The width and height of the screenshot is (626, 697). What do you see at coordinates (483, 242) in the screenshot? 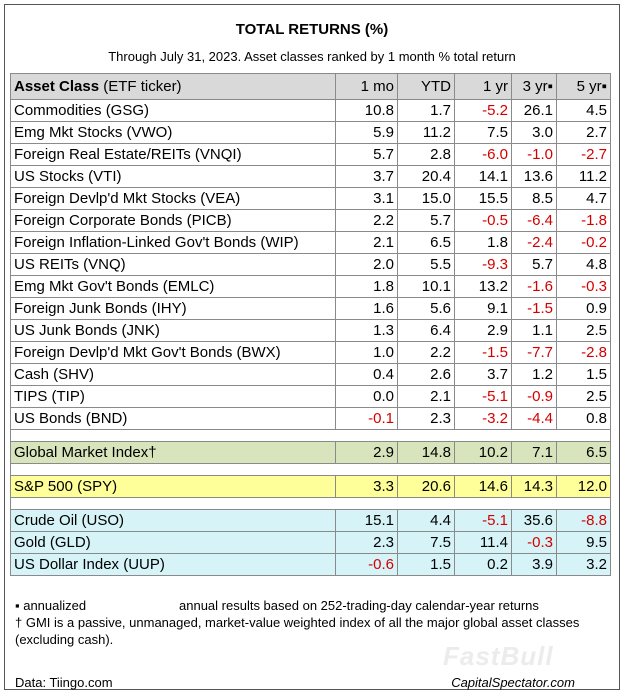
I see `return-y1: 1.8` at bounding box center [483, 242].